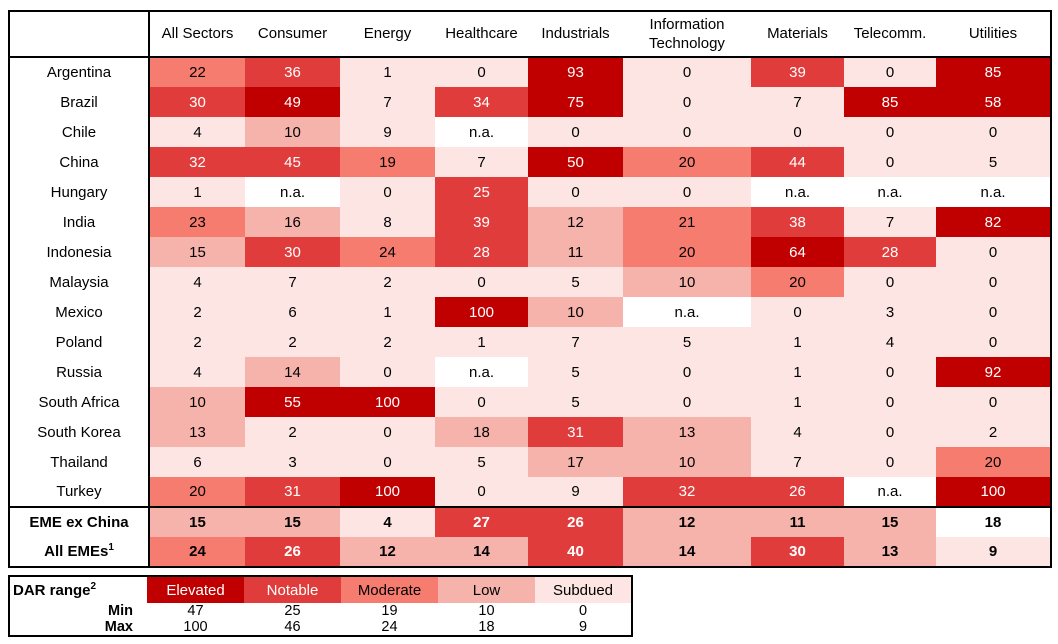  I want to click on heatmap-cell: 55, so click(292, 402).